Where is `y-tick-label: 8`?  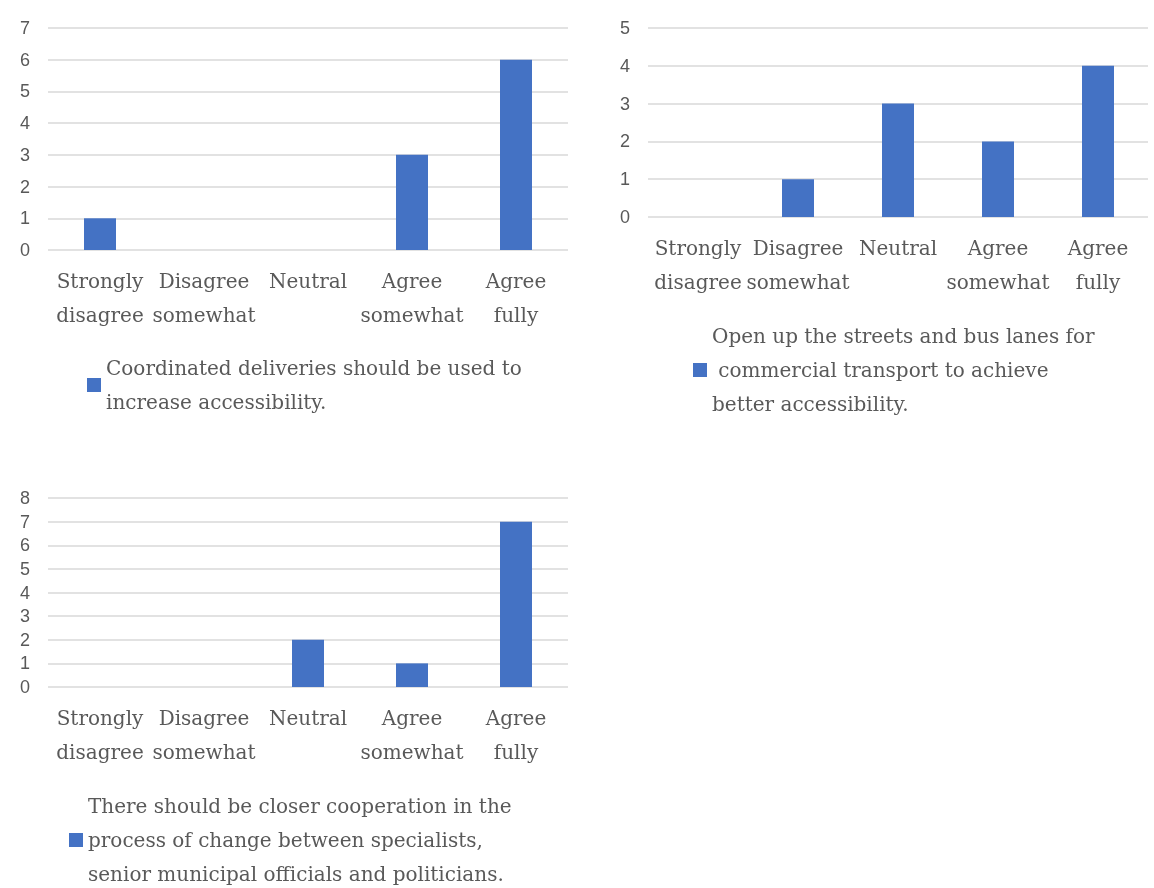 y-tick-label: 8 is located at coordinates (25, 498).